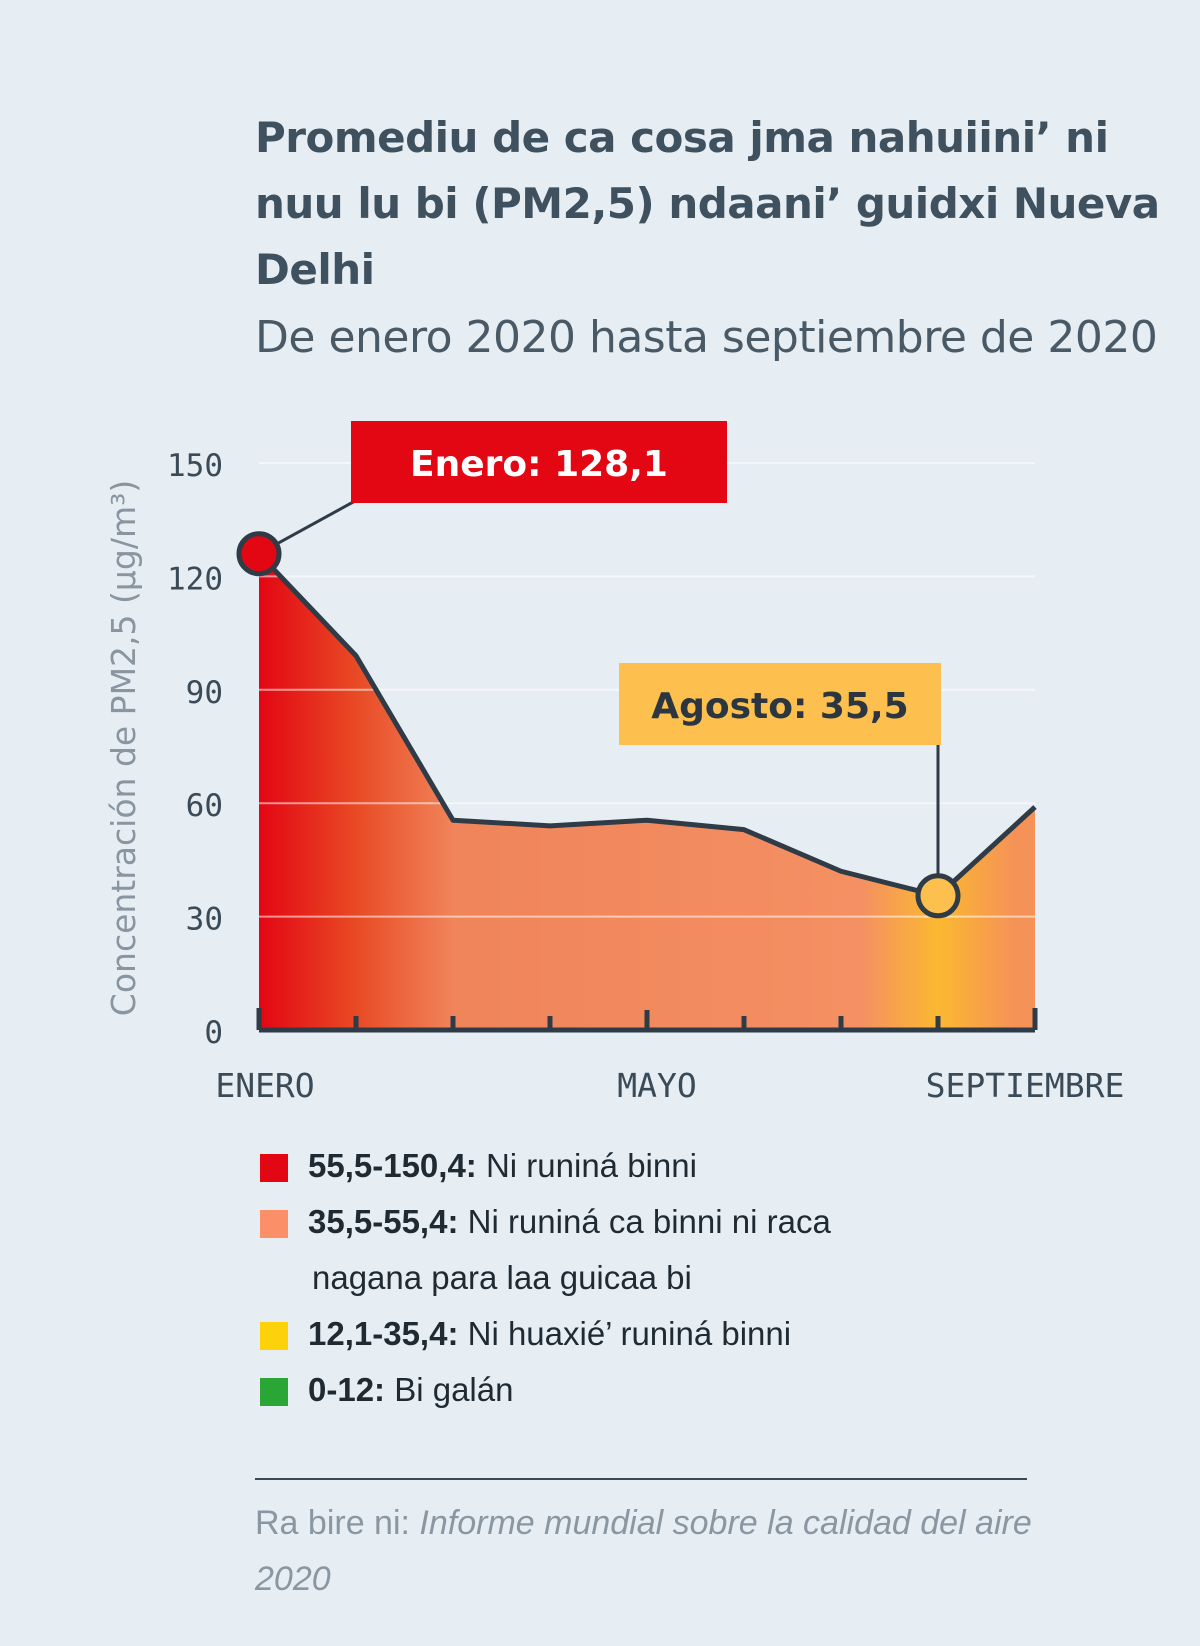 This screenshot has height=1646, width=1200. What do you see at coordinates (195, 579) in the screenshot?
I see `y-tick-label: 120` at bounding box center [195, 579].